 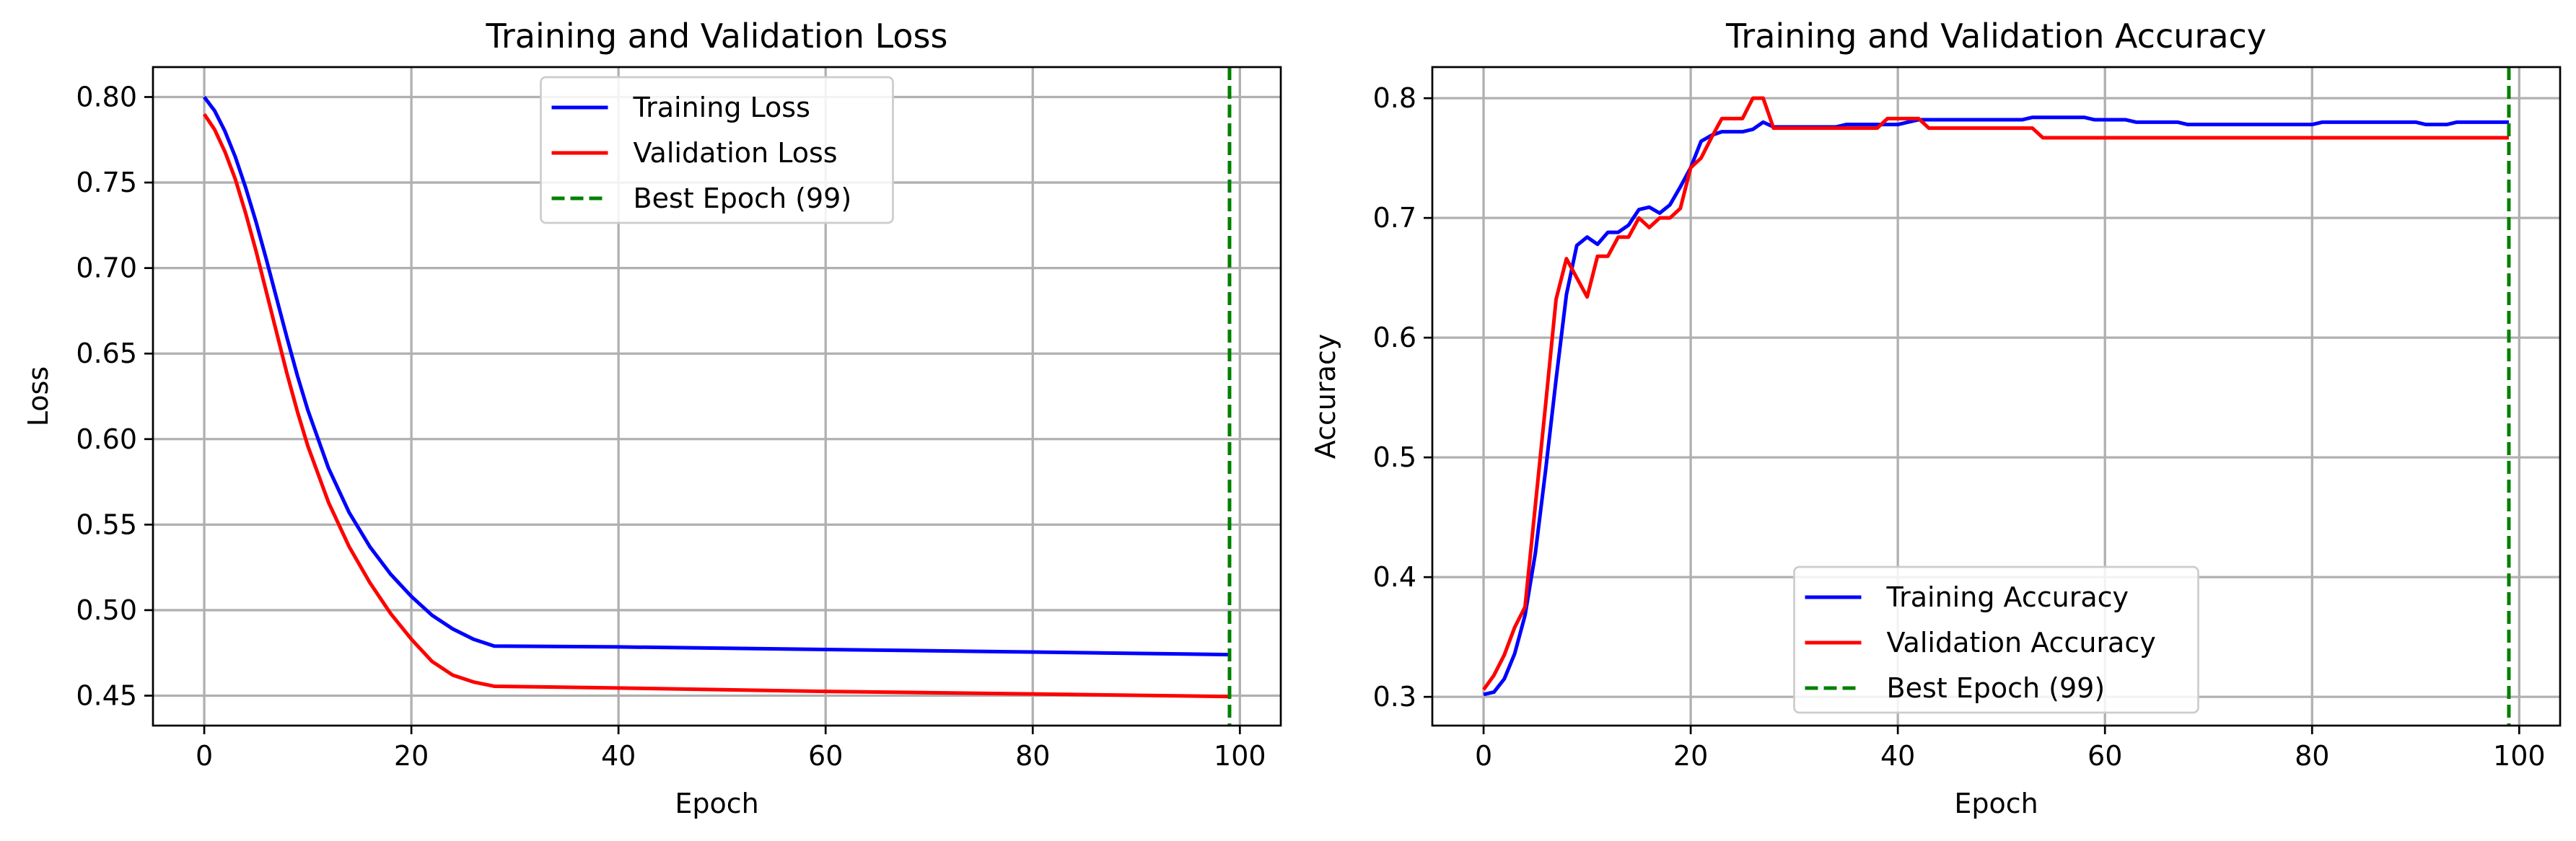 I want to click on chart-title: Training and Validation Accuracy, so click(x=1995, y=36).